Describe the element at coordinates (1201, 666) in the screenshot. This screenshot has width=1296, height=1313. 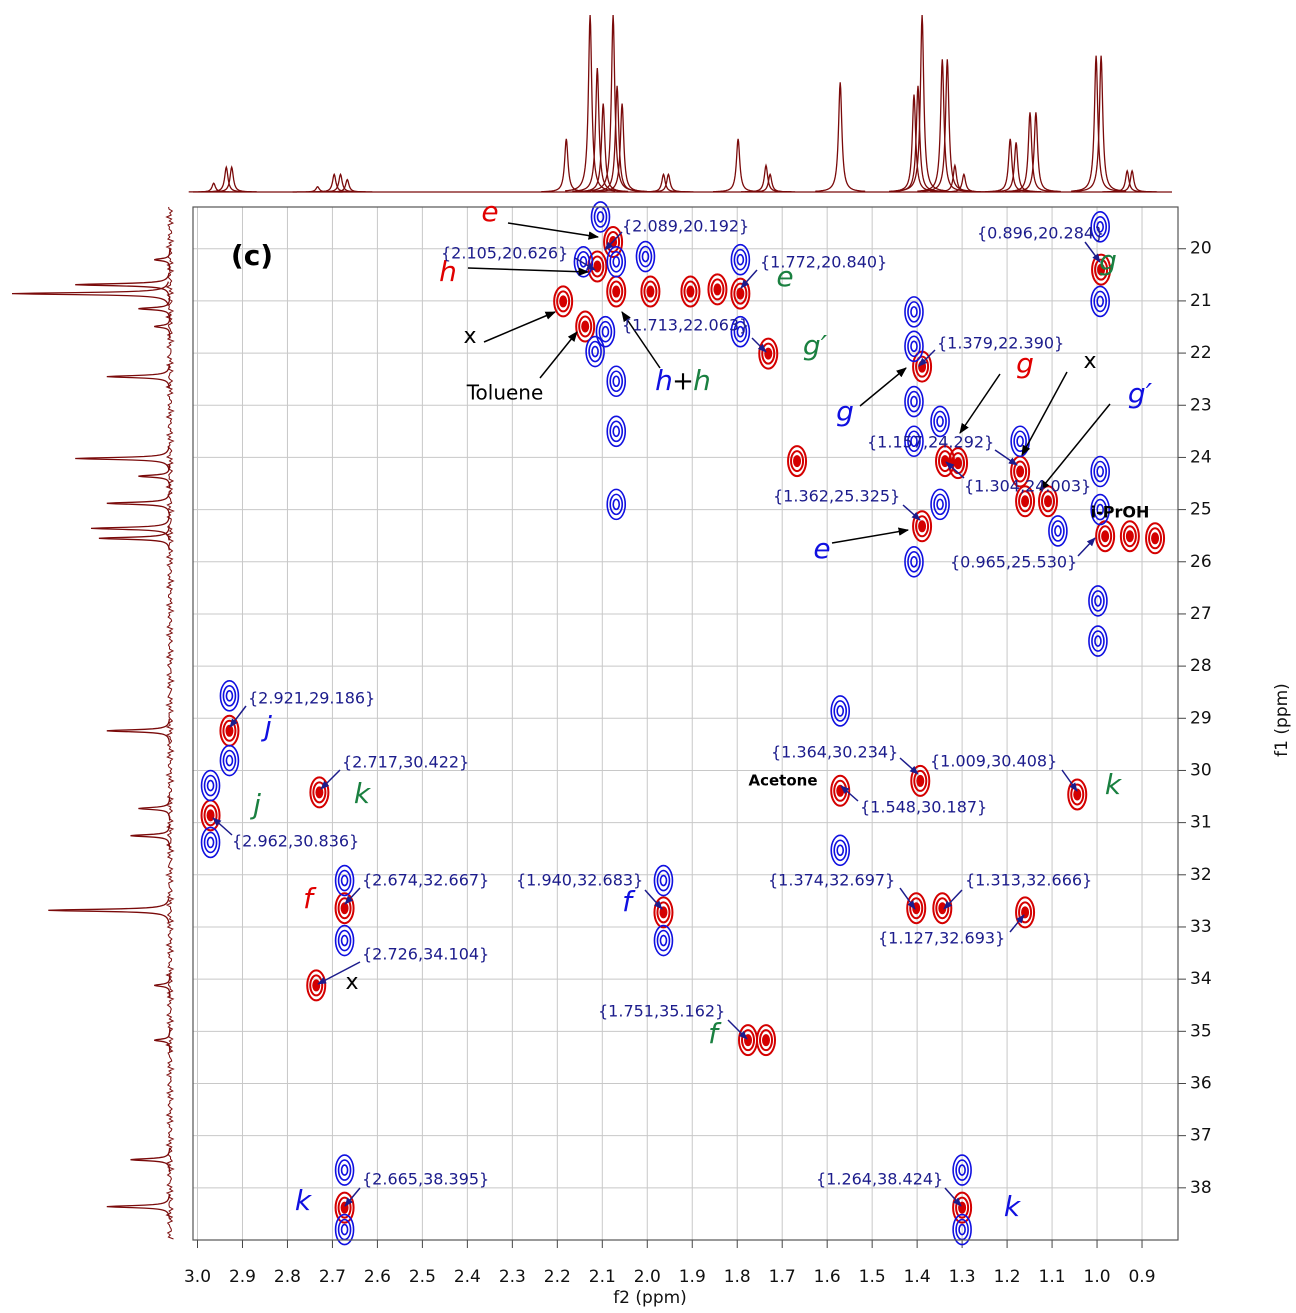
I see `y-tick-label: 28` at that location.